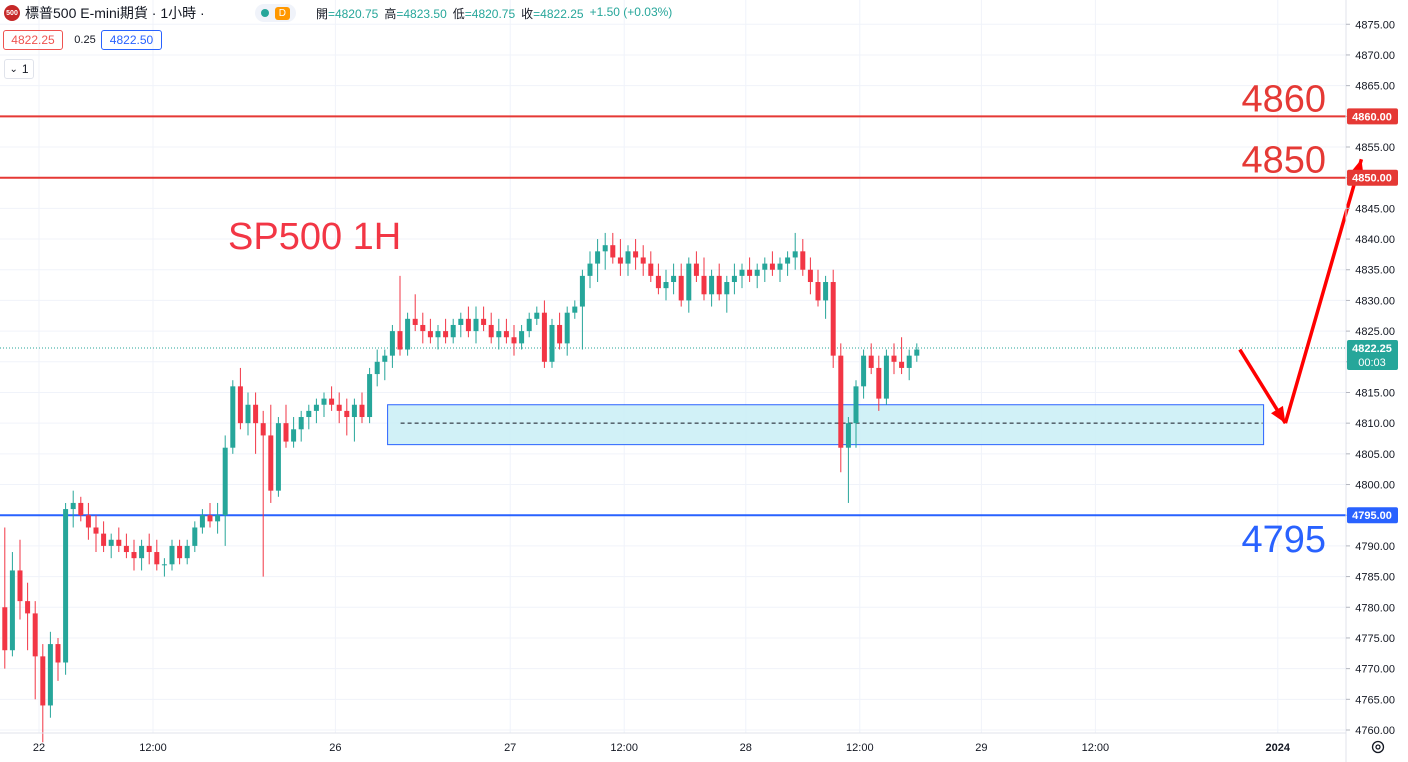 The width and height of the screenshot is (1408, 762). Describe the element at coordinates (1375, 731) in the screenshot. I see `y-tick-label: 4760.00` at that location.